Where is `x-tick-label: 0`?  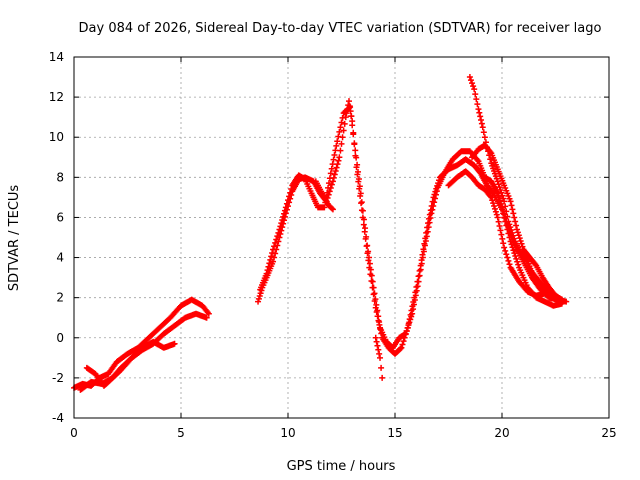
x-tick-label: 0 is located at coordinates (74, 433).